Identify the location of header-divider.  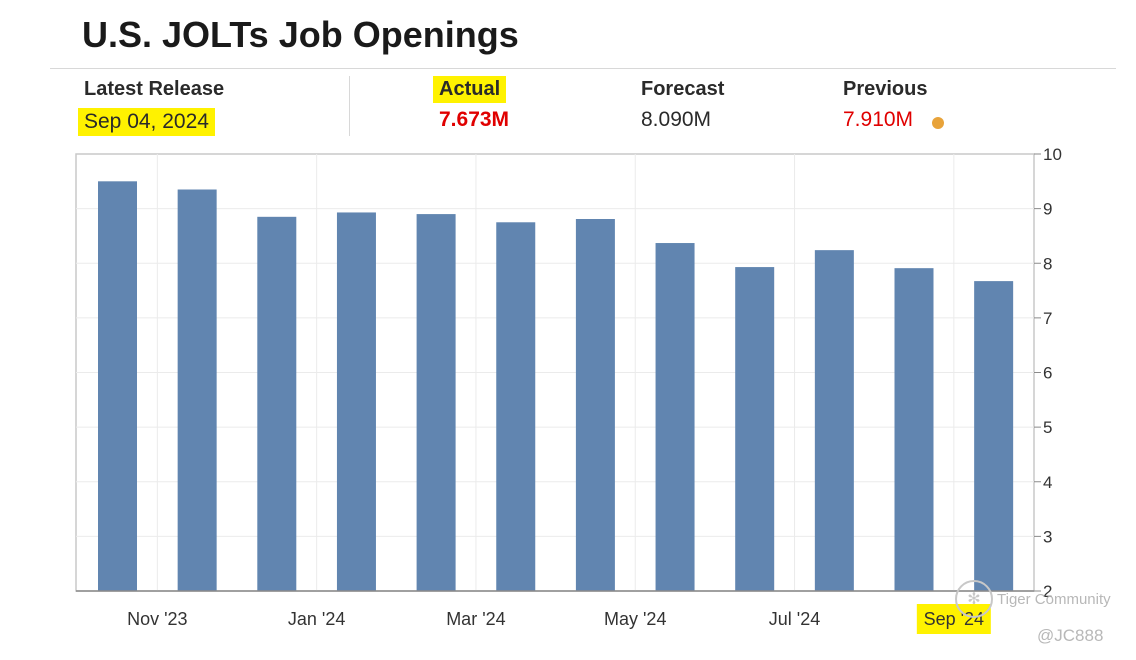
(583, 68).